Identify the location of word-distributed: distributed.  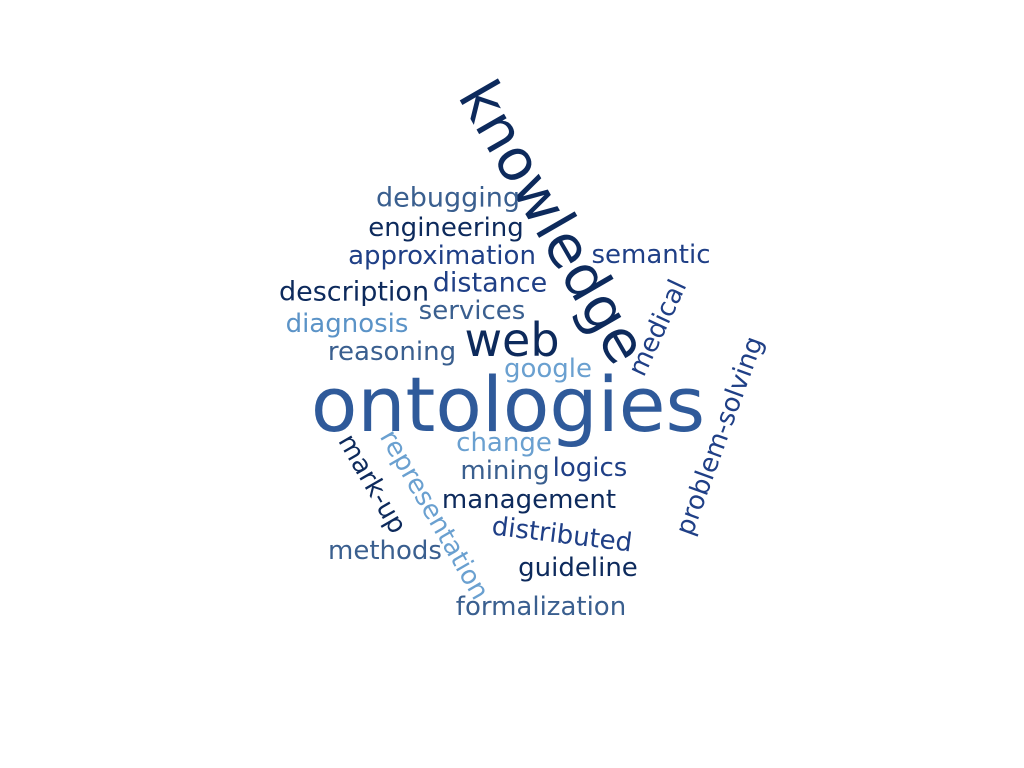
(562, 535).